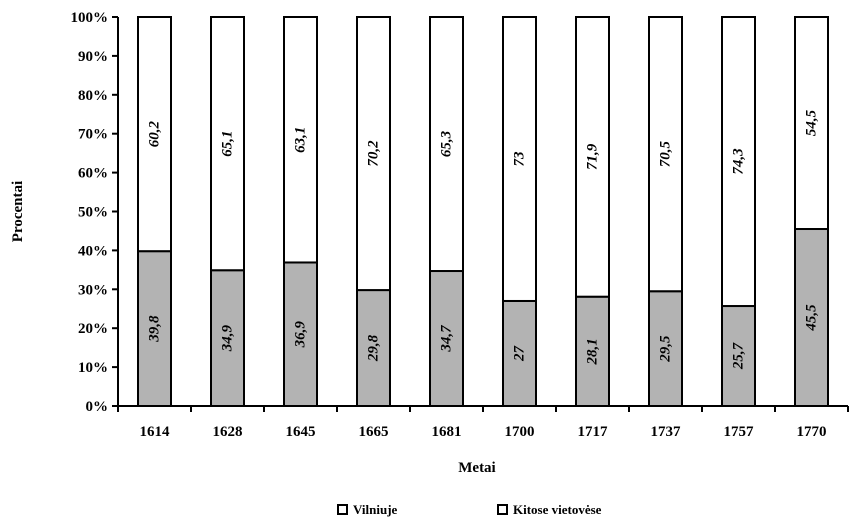  I want to click on data-label: 54,5, so click(812, 122).